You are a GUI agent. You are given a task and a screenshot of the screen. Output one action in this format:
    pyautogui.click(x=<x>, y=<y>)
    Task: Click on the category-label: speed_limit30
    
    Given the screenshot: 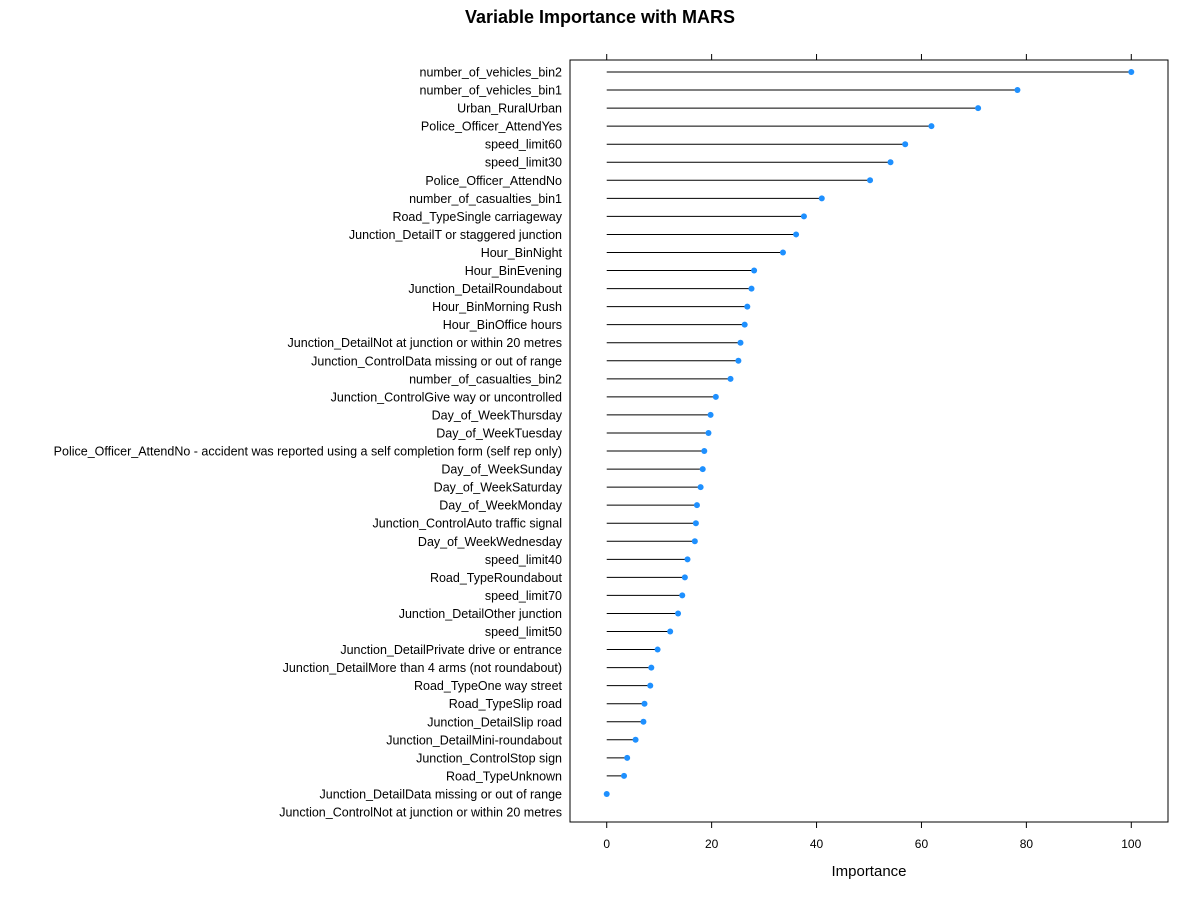 What is the action you would take?
    pyautogui.click(x=523, y=163)
    